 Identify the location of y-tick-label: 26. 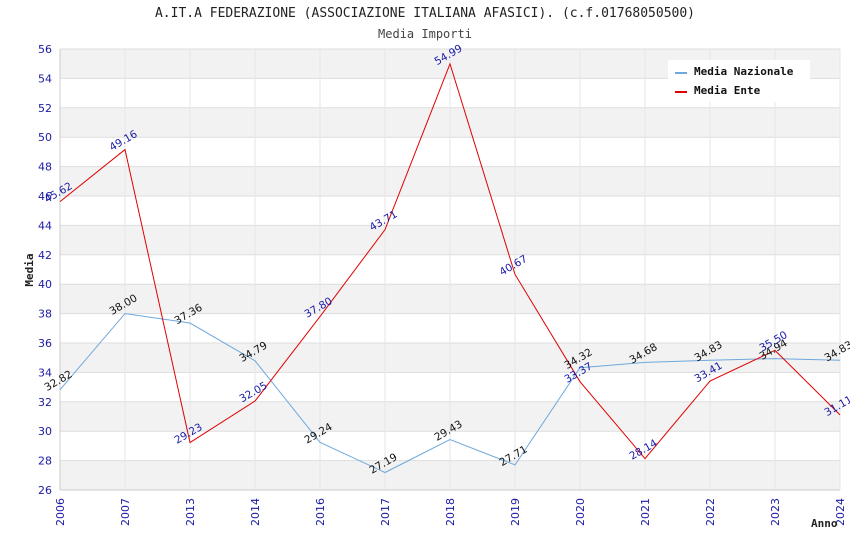
(45, 490).